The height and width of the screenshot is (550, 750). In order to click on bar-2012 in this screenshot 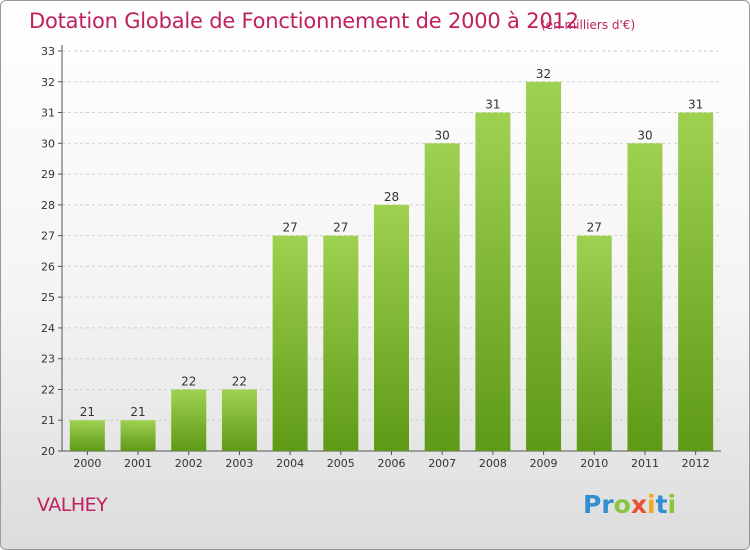, I will do `click(696, 282)`.